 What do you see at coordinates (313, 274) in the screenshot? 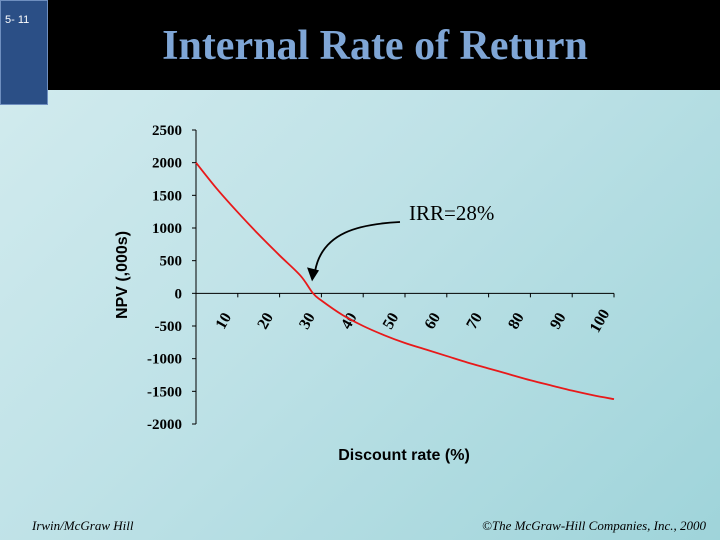
I see `irr-arrowhead` at bounding box center [313, 274].